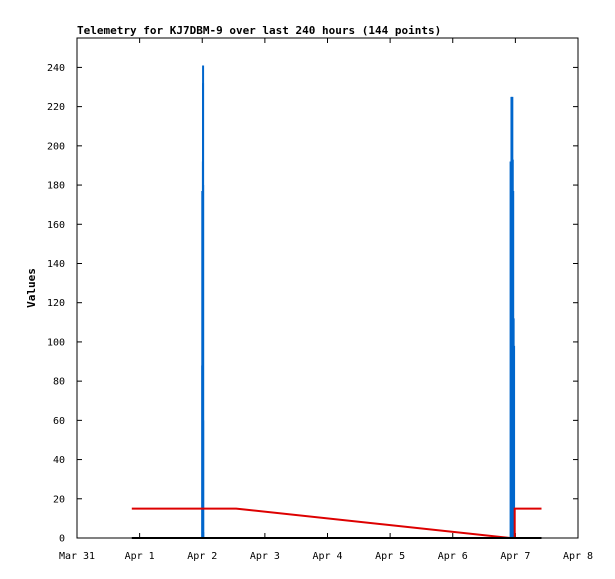  Describe the element at coordinates (59, 460) in the screenshot. I see `y-tick-label: 40` at that location.